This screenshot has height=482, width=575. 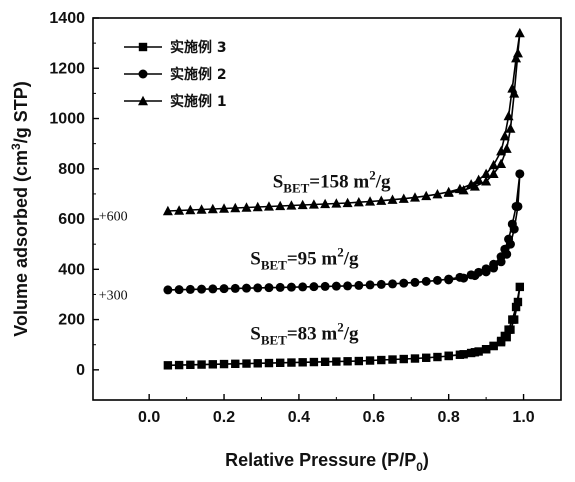 What do you see at coordinates (327, 462) in the screenshot?
I see `x-axis-label: Relative Pressure (P/P0)` at bounding box center [327, 462].